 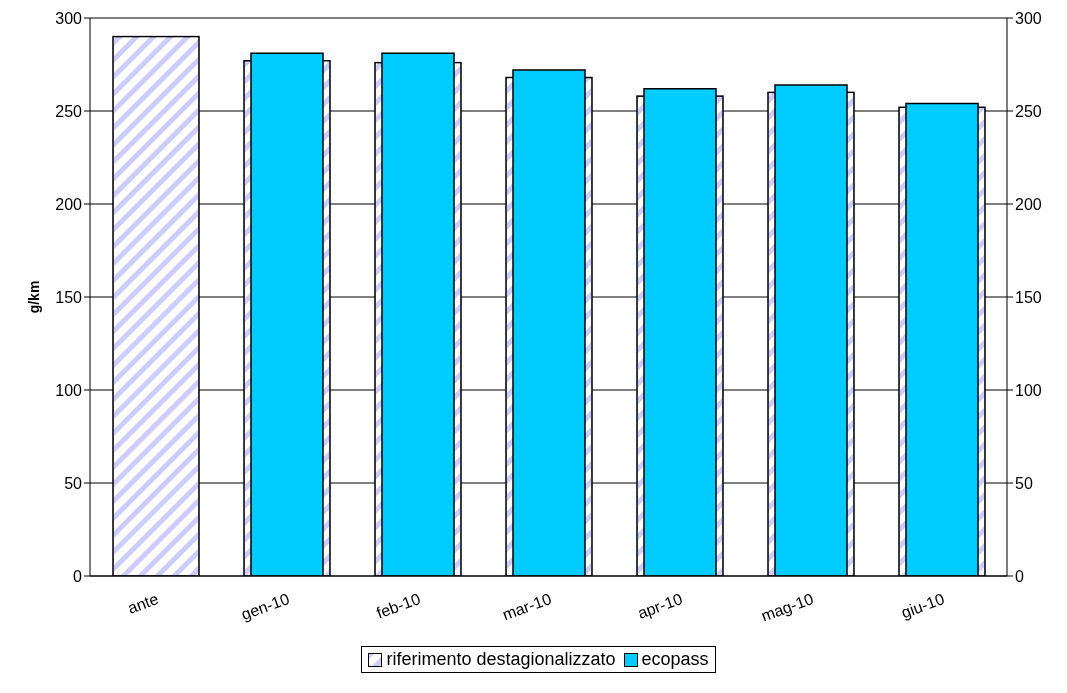 I want to click on y-tick-label: 0, so click(x=78, y=576).